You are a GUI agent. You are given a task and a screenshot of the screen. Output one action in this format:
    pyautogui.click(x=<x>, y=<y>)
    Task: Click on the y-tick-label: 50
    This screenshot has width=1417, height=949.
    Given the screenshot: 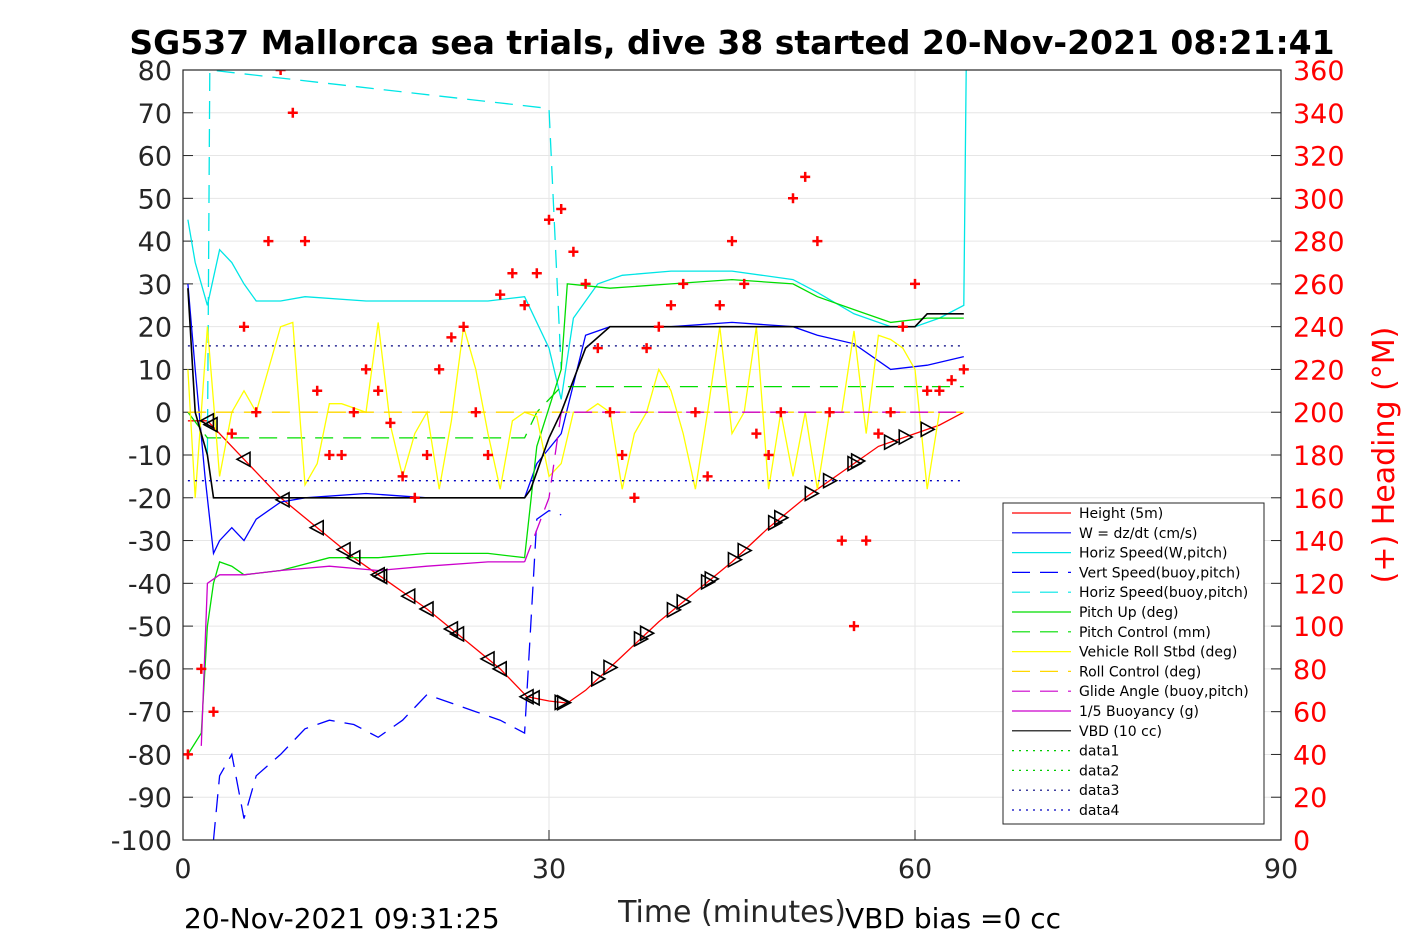 What is the action you would take?
    pyautogui.click(x=155, y=199)
    